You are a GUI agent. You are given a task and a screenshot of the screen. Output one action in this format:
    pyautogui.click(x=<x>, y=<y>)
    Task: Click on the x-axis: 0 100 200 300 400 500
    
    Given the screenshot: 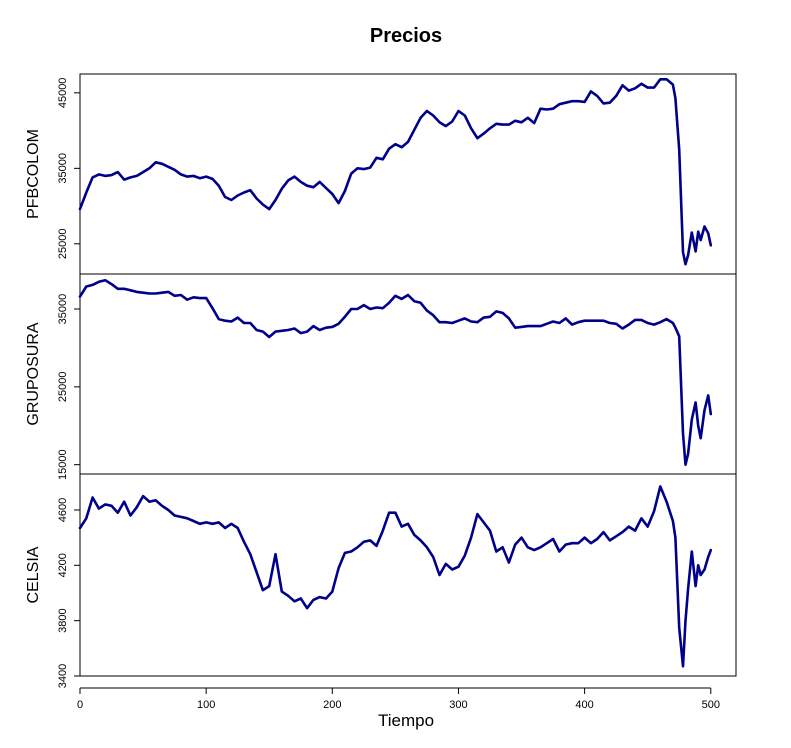 What is the action you would take?
    pyautogui.click(x=398, y=699)
    